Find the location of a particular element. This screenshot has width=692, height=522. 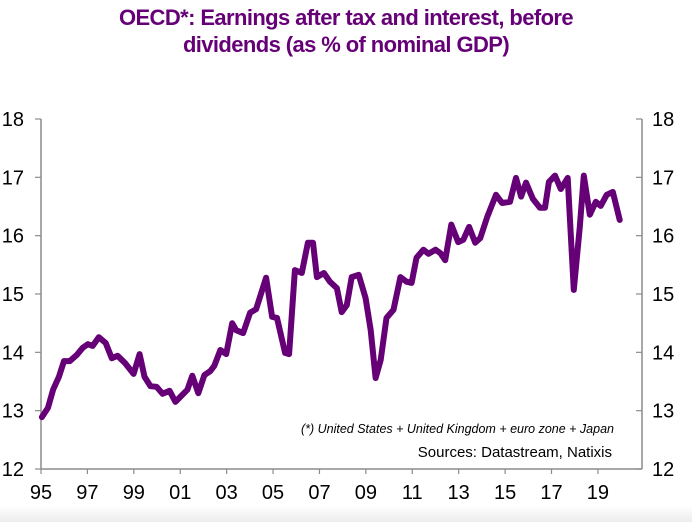

y-tick-label-right: 16 is located at coordinates (663, 237).